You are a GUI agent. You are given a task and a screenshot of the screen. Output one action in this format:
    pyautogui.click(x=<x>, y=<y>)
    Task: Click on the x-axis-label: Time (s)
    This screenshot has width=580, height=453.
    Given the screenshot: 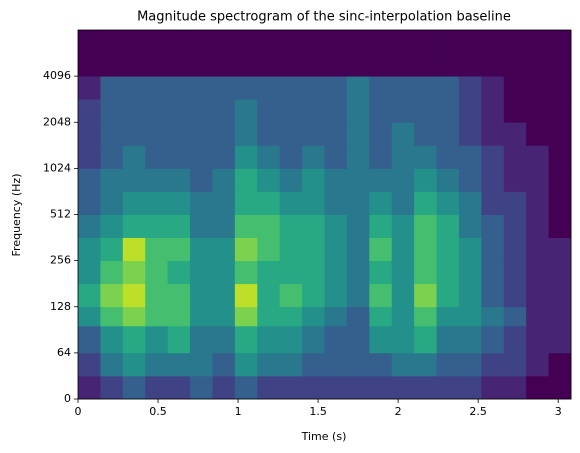 What is the action you would take?
    pyautogui.click(x=324, y=436)
    